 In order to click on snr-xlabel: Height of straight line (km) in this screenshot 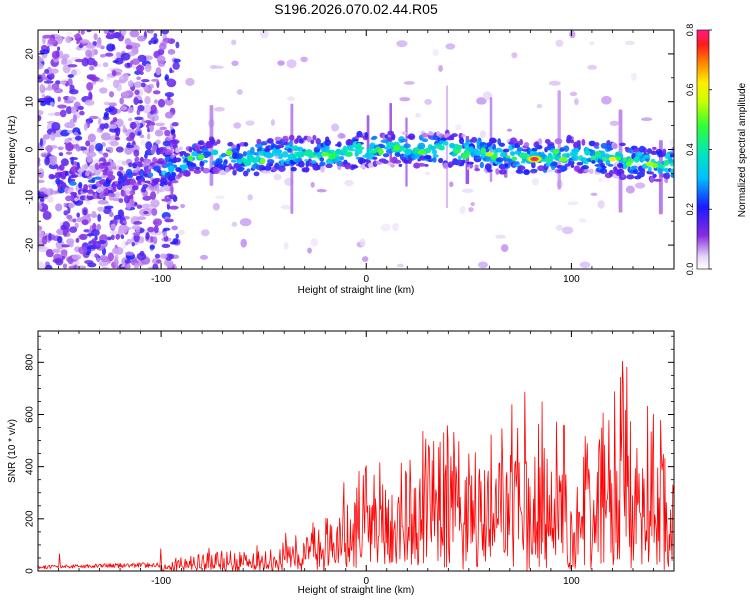, I will do `click(356, 590)`.